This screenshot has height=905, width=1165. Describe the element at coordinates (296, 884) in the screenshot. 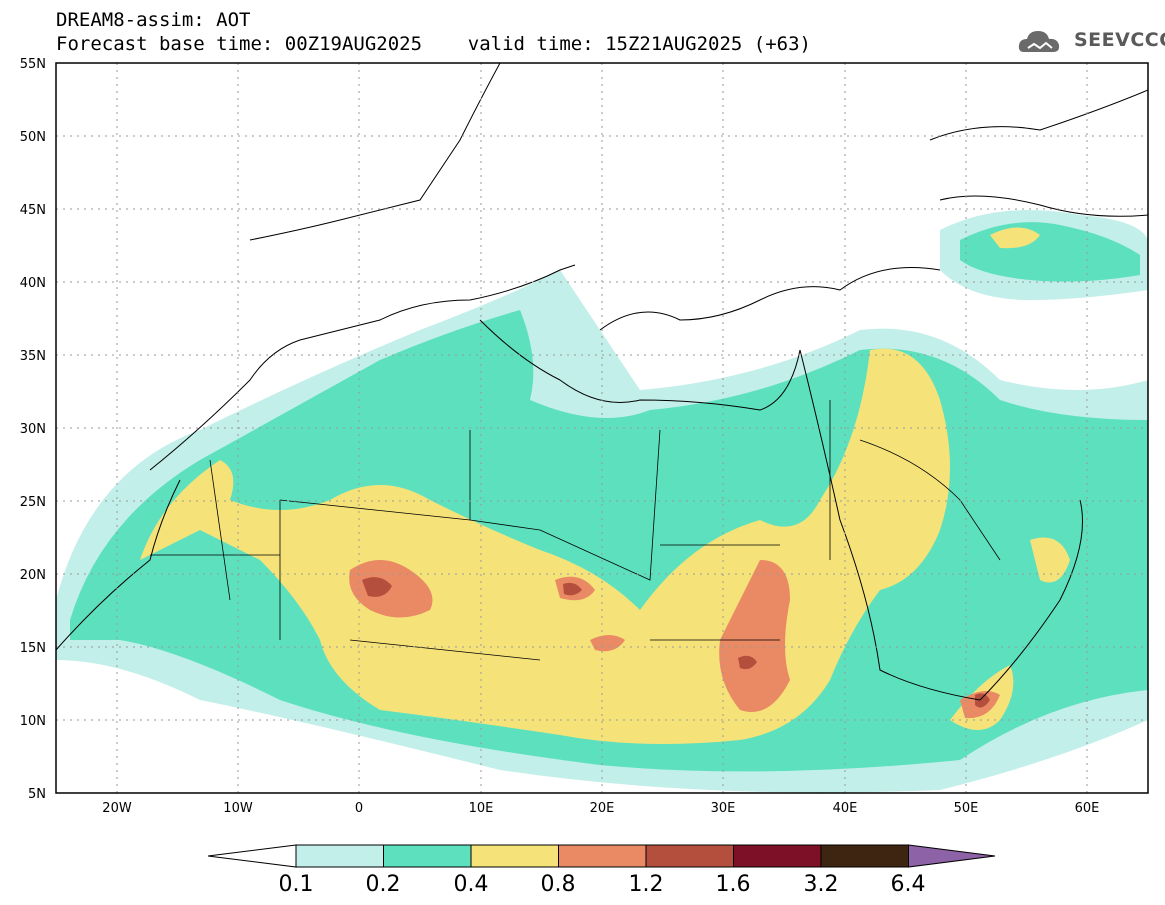

I see `colorbar-label: 0.1` at that location.